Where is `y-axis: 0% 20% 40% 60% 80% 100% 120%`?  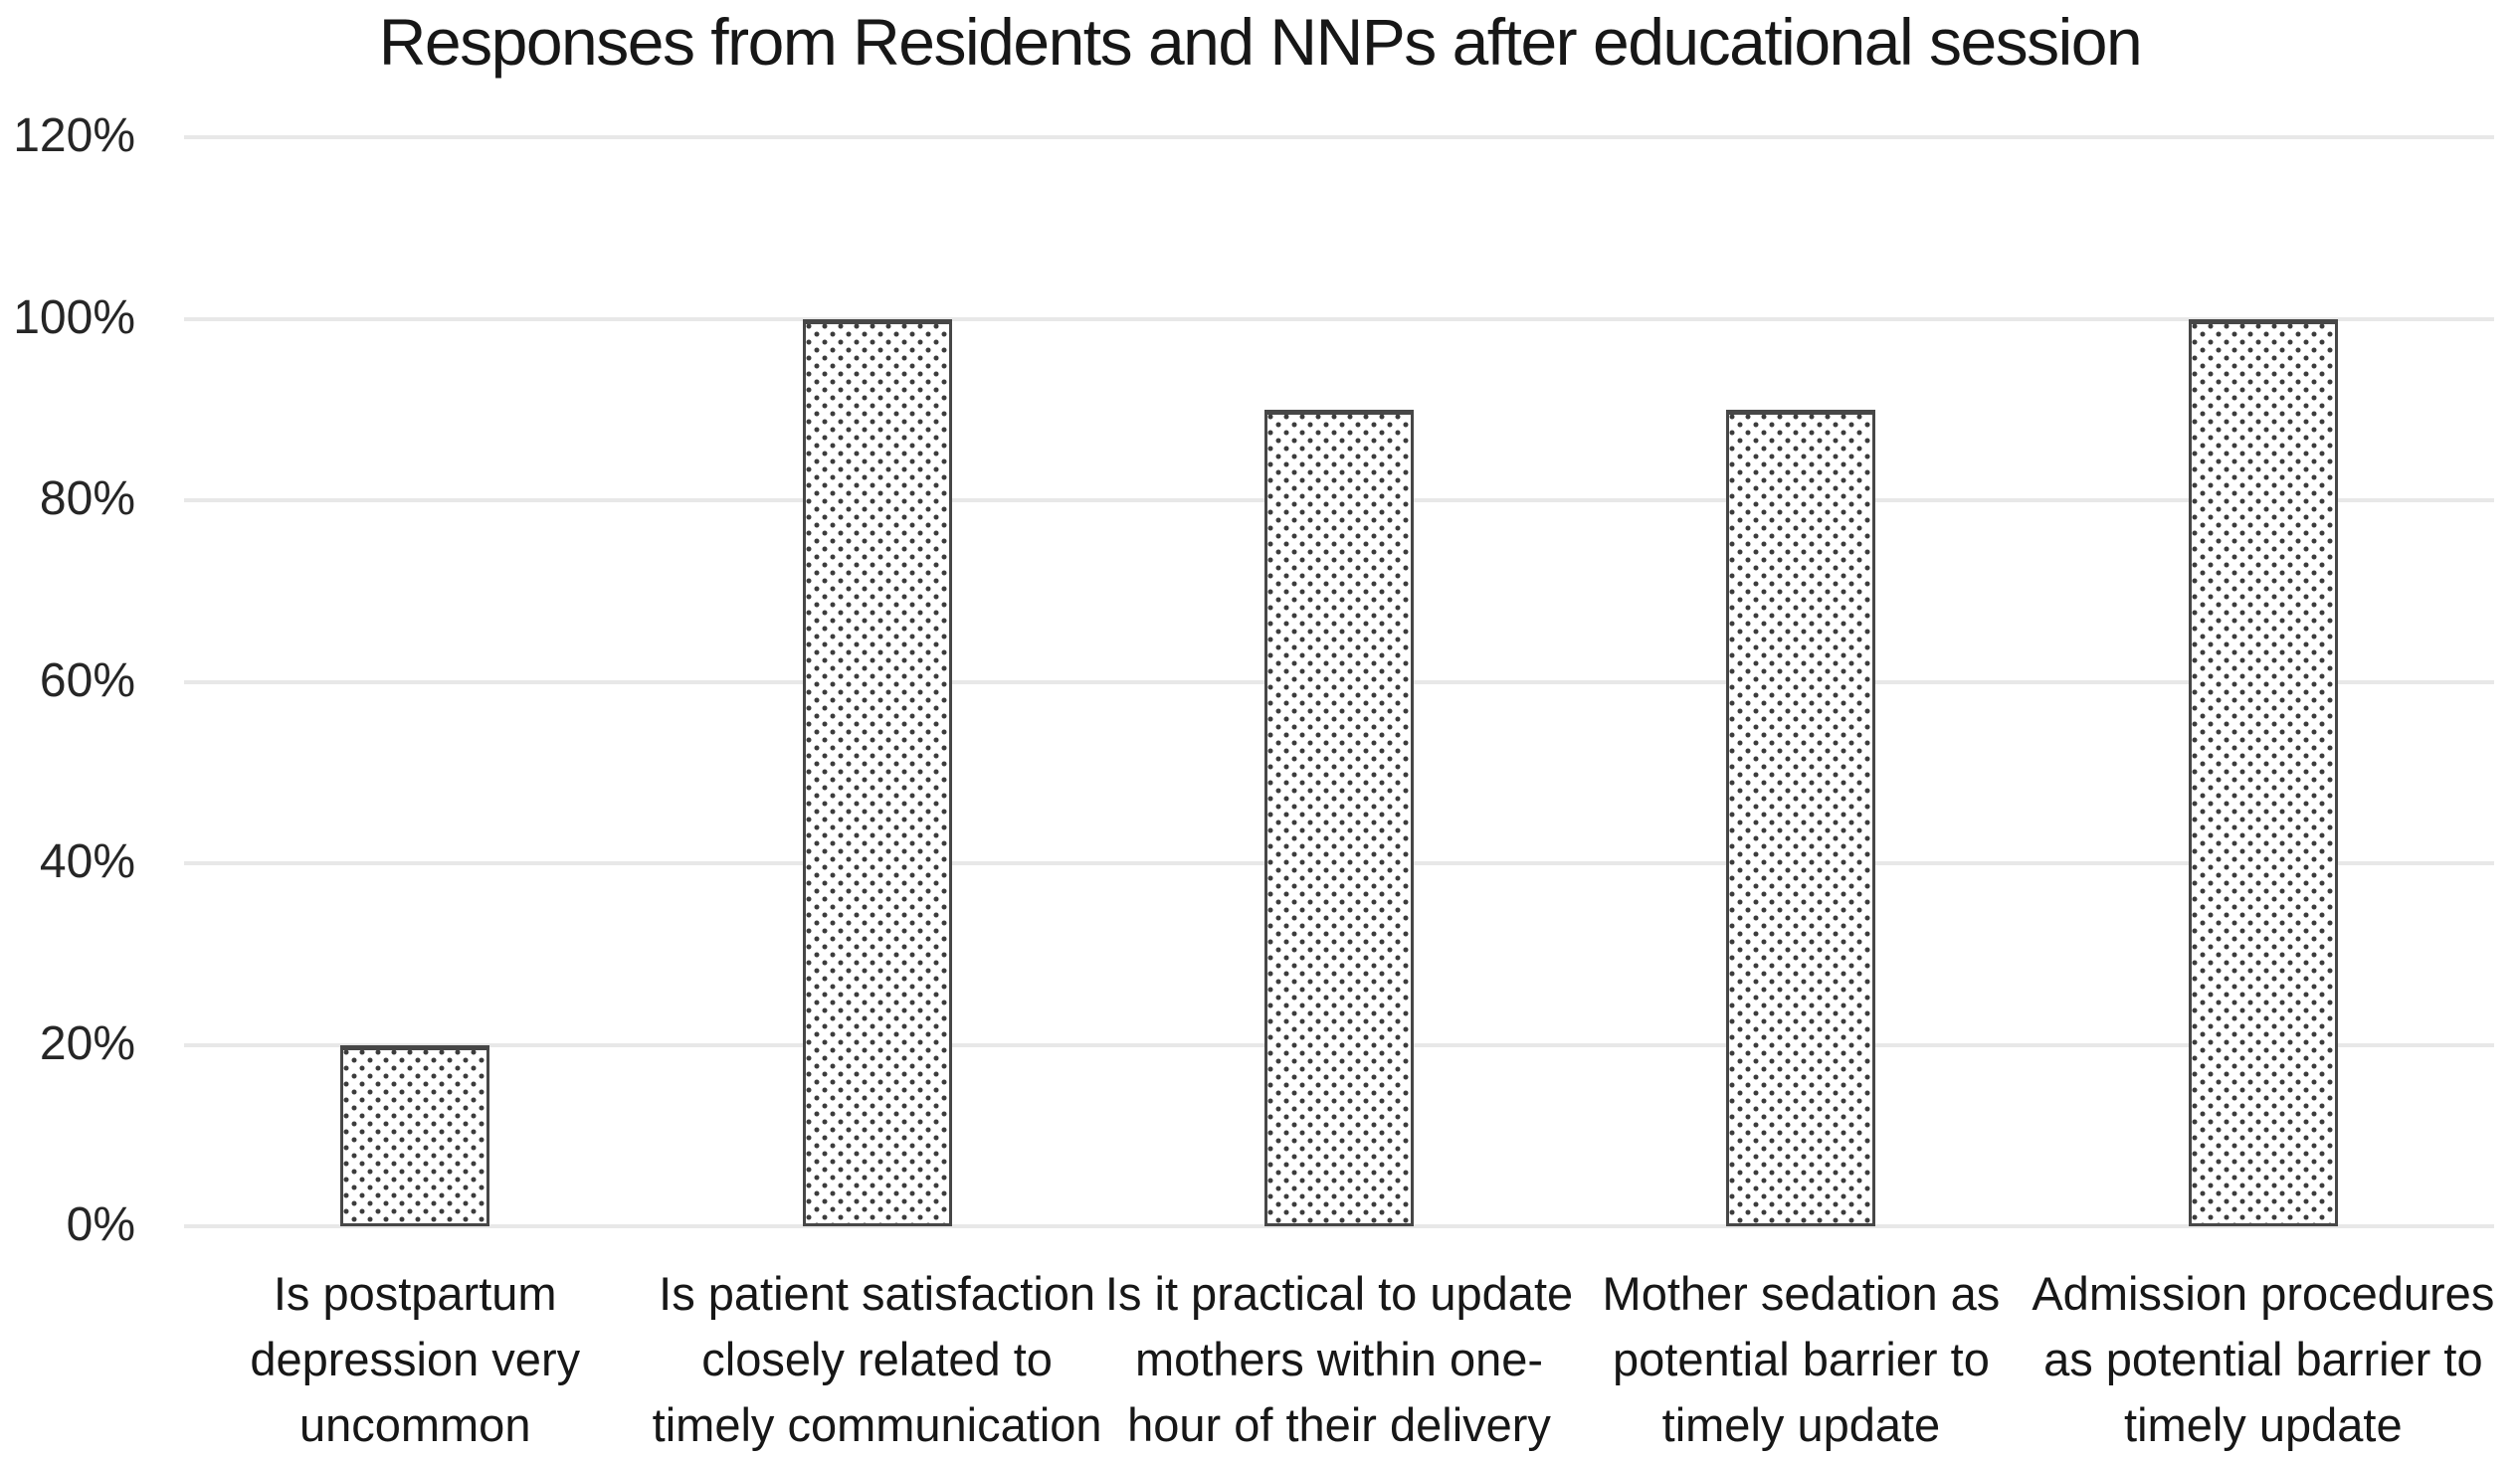 y-axis: 0% 20% 40% 60% 80% 100% 120% is located at coordinates (74, 680).